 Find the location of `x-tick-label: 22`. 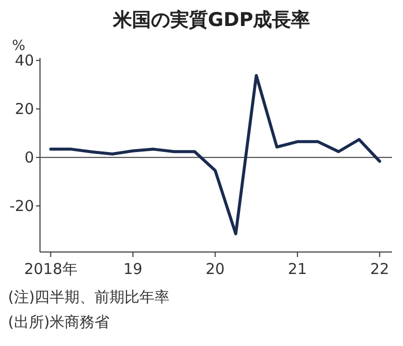

x-tick-label: 22 is located at coordinates (380, 269).